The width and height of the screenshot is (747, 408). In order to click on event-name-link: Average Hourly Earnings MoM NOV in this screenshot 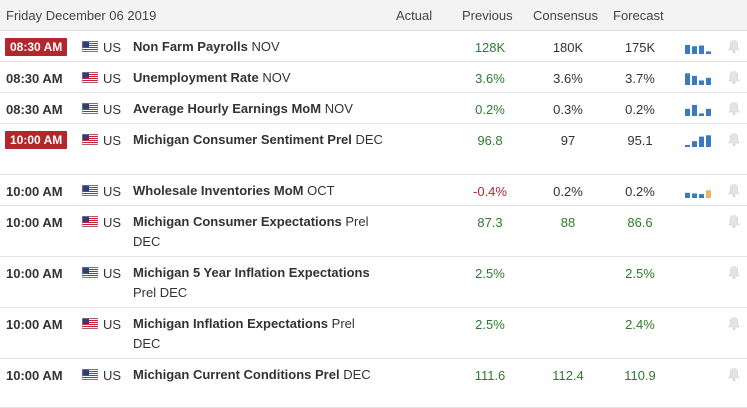, I will do `click(258, 109)`.